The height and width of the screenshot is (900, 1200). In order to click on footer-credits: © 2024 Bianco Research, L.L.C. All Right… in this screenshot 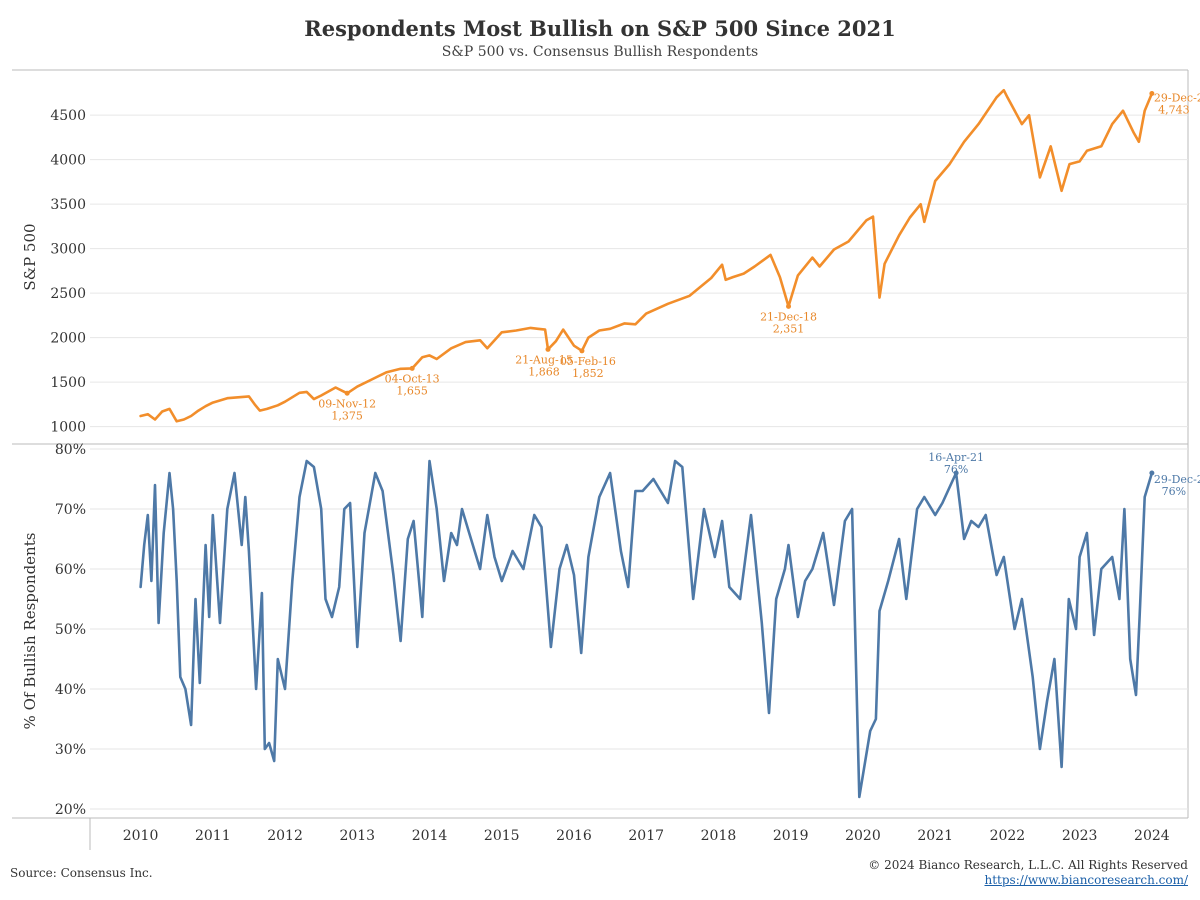, I will do `click(1028, 873)`.